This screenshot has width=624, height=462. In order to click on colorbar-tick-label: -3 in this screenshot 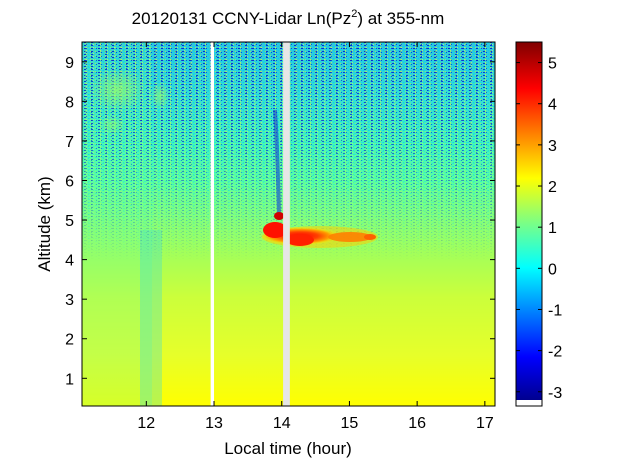, I will do `click(555, 393)`.